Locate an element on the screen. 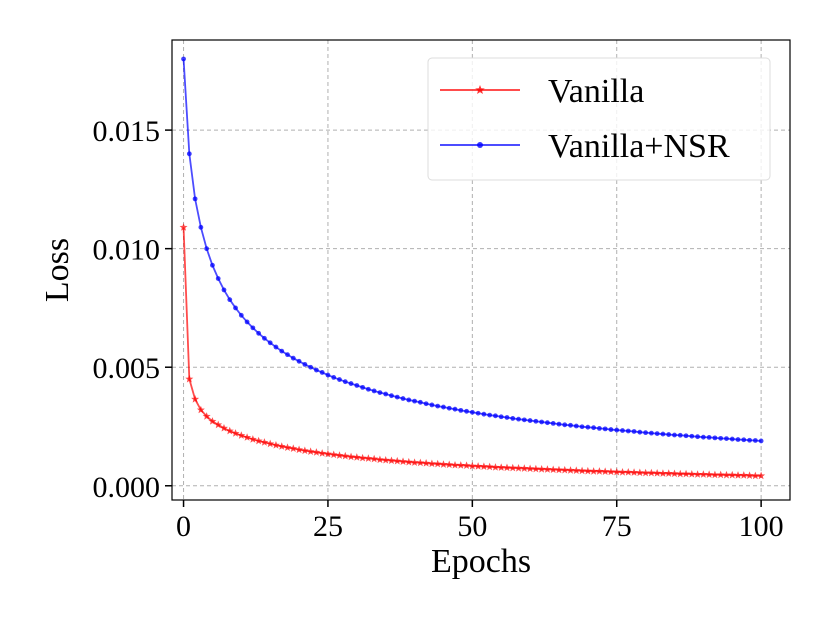 This screenshot has width=830, height=623. legend-box is located at coordinates (599, 119).